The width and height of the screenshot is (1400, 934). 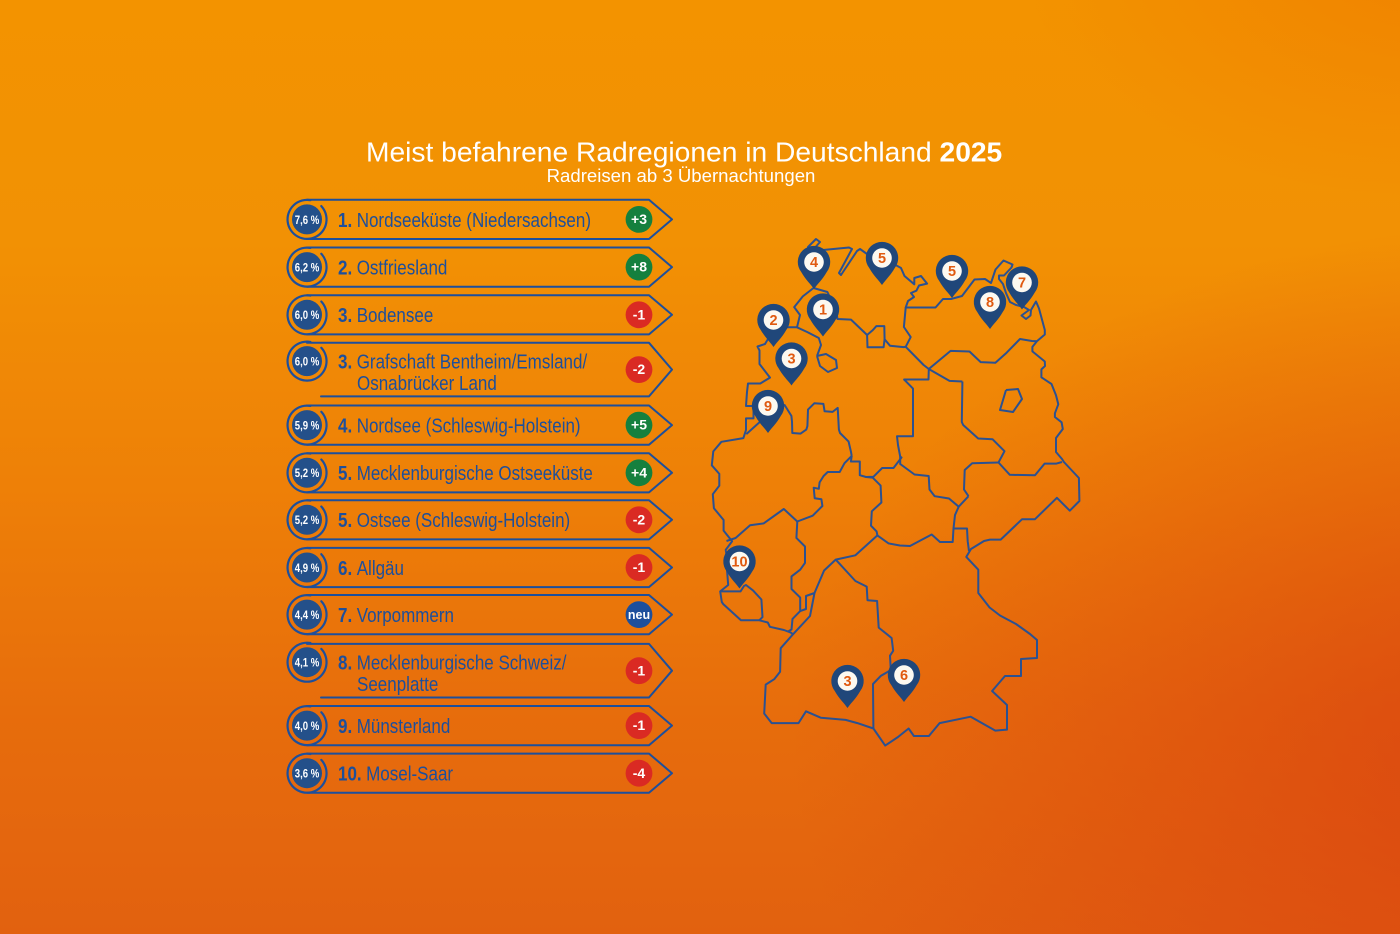 What do you see at coordinates (307, 615) in the screenshot?
I see `svg-text: 4,4 %` at bounding box center [307, 615].